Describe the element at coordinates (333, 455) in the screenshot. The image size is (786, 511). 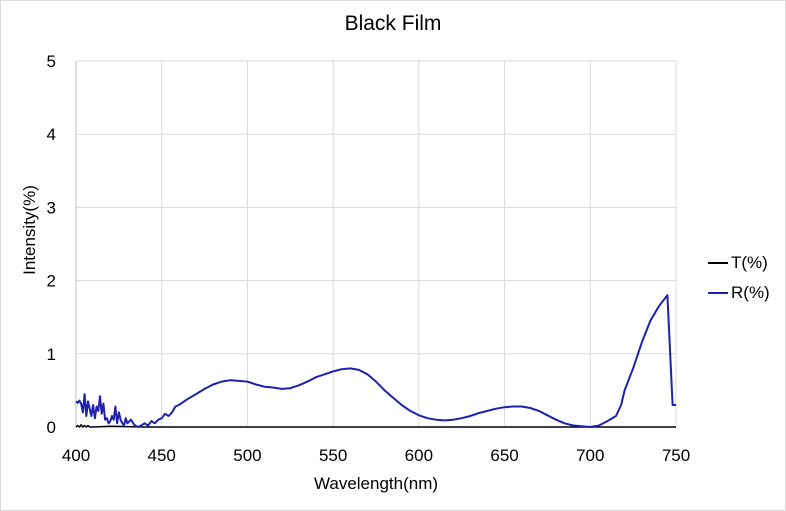
I see `x-tick-label: 550` at that location.